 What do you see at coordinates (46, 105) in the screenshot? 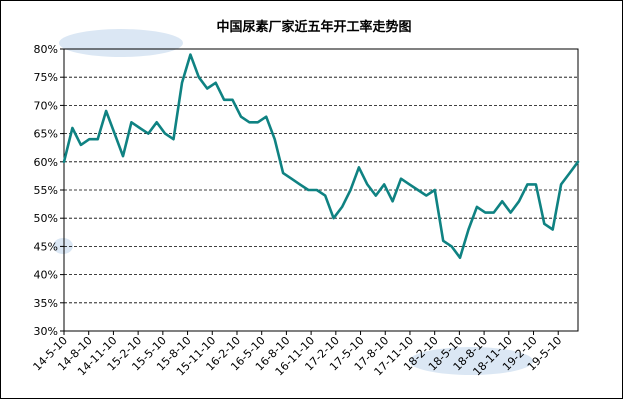
I see `y-tick-label: 70%` at bounding box center [46, 105].